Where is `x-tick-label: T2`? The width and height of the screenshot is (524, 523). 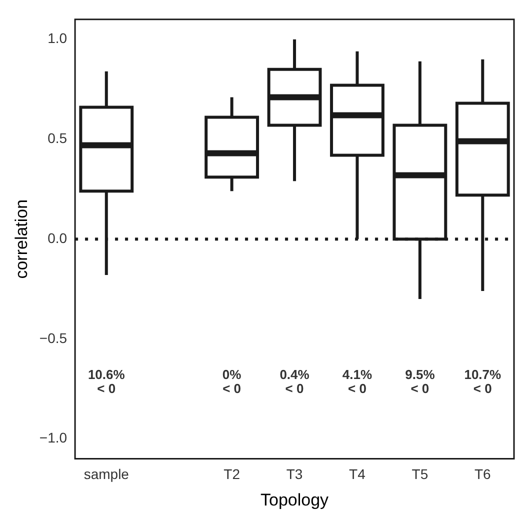
x-tick-label: T2 is located at coordinates (232, 474).